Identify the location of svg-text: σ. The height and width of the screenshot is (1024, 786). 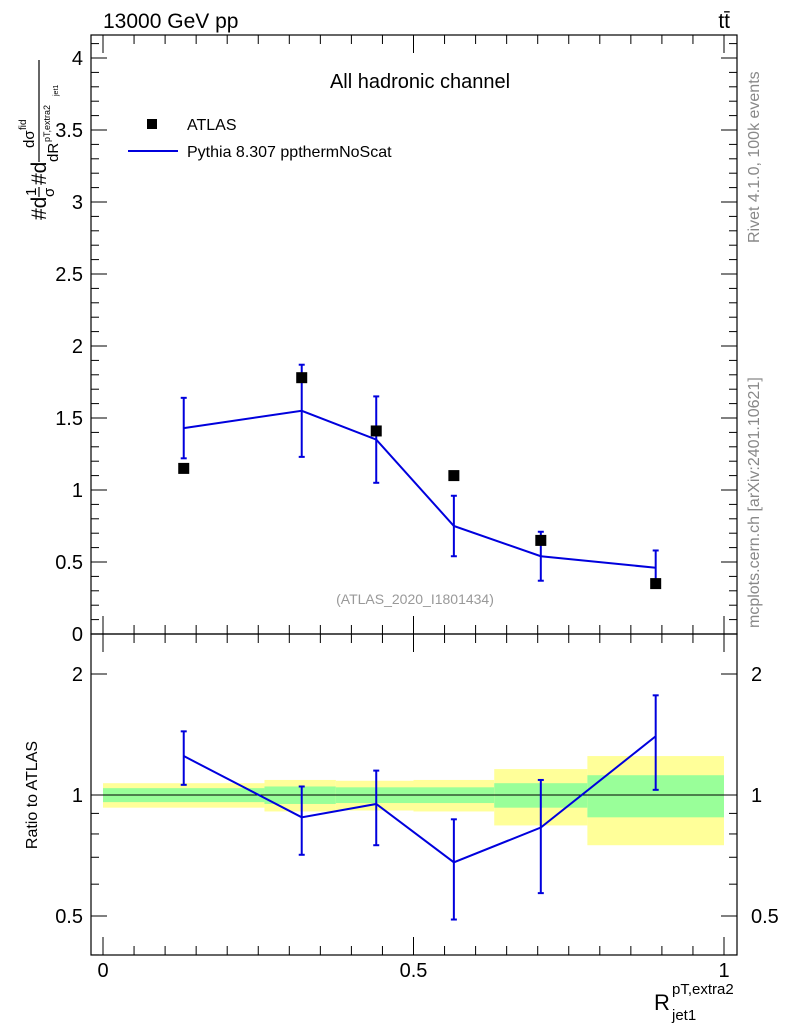
(49, 192).